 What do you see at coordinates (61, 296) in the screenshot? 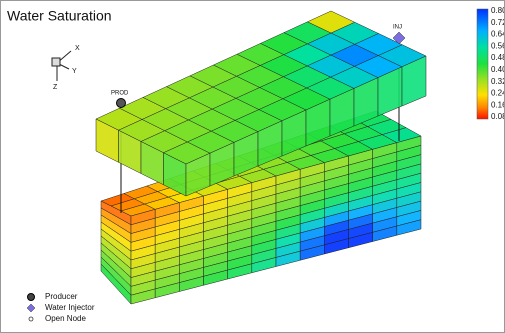
I see `legend-label: Producer` at bounding box center [61, 296].